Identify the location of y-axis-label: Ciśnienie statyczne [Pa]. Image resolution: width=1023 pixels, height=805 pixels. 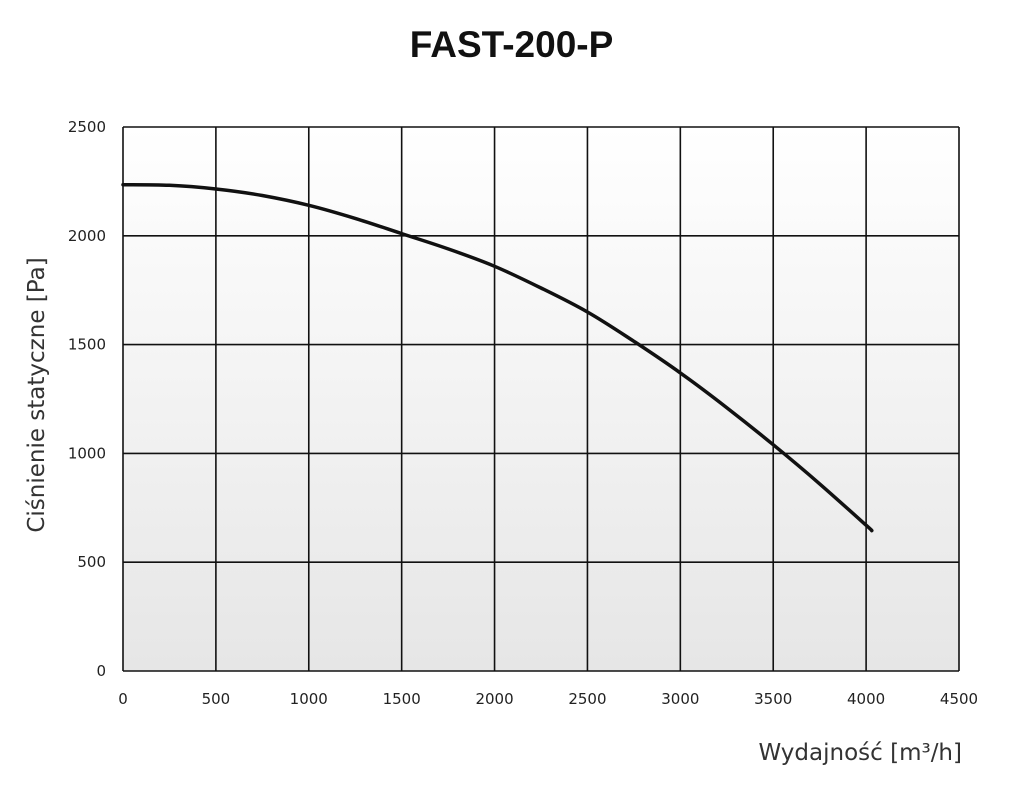
(37, 394).